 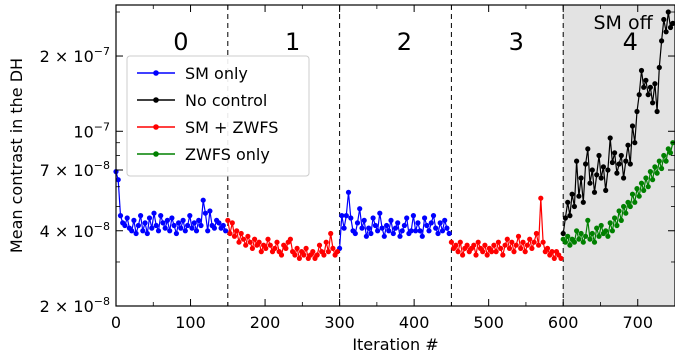 I want to click on legend-swatch-marker, so click(x=156, y=127).